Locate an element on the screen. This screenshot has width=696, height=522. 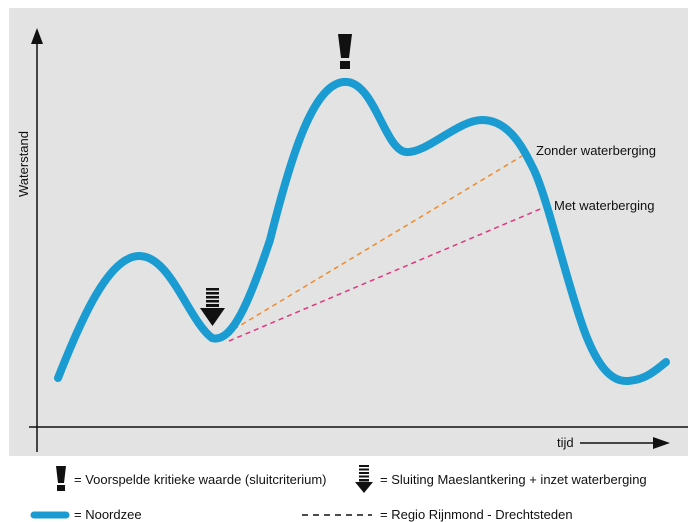
x-axis-label-arrowhead is located at coordinates (661, 443).